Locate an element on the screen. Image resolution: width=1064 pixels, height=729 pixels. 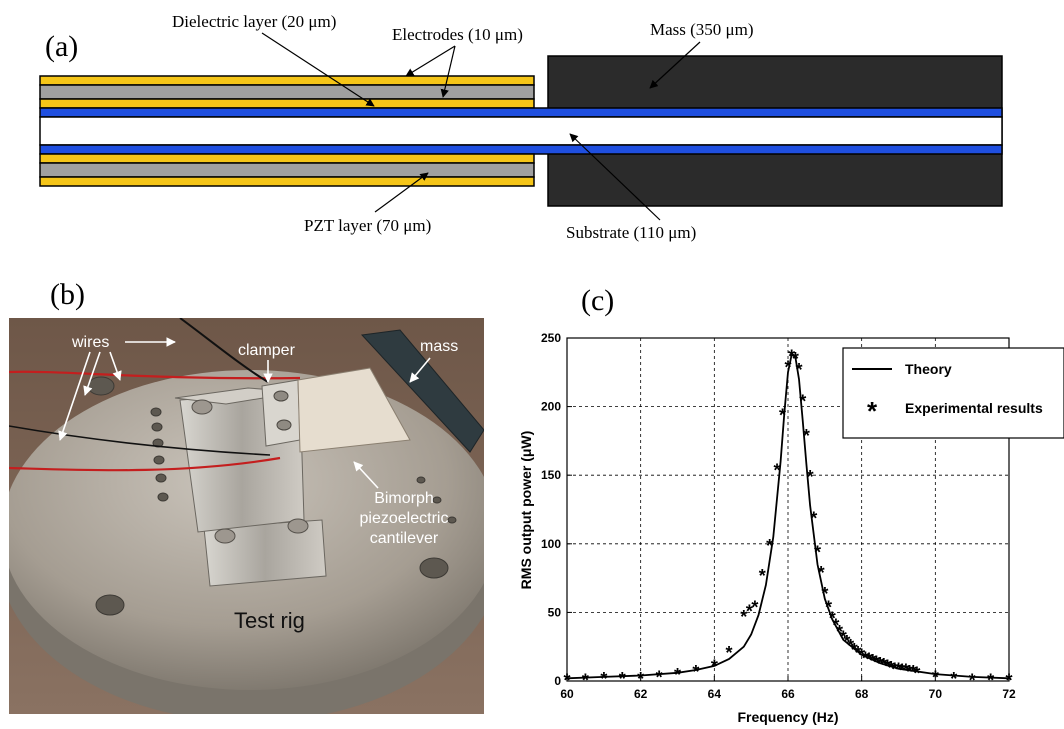
photo-label-cantilever-1: Bimorph is located at coordinates (404, 498).